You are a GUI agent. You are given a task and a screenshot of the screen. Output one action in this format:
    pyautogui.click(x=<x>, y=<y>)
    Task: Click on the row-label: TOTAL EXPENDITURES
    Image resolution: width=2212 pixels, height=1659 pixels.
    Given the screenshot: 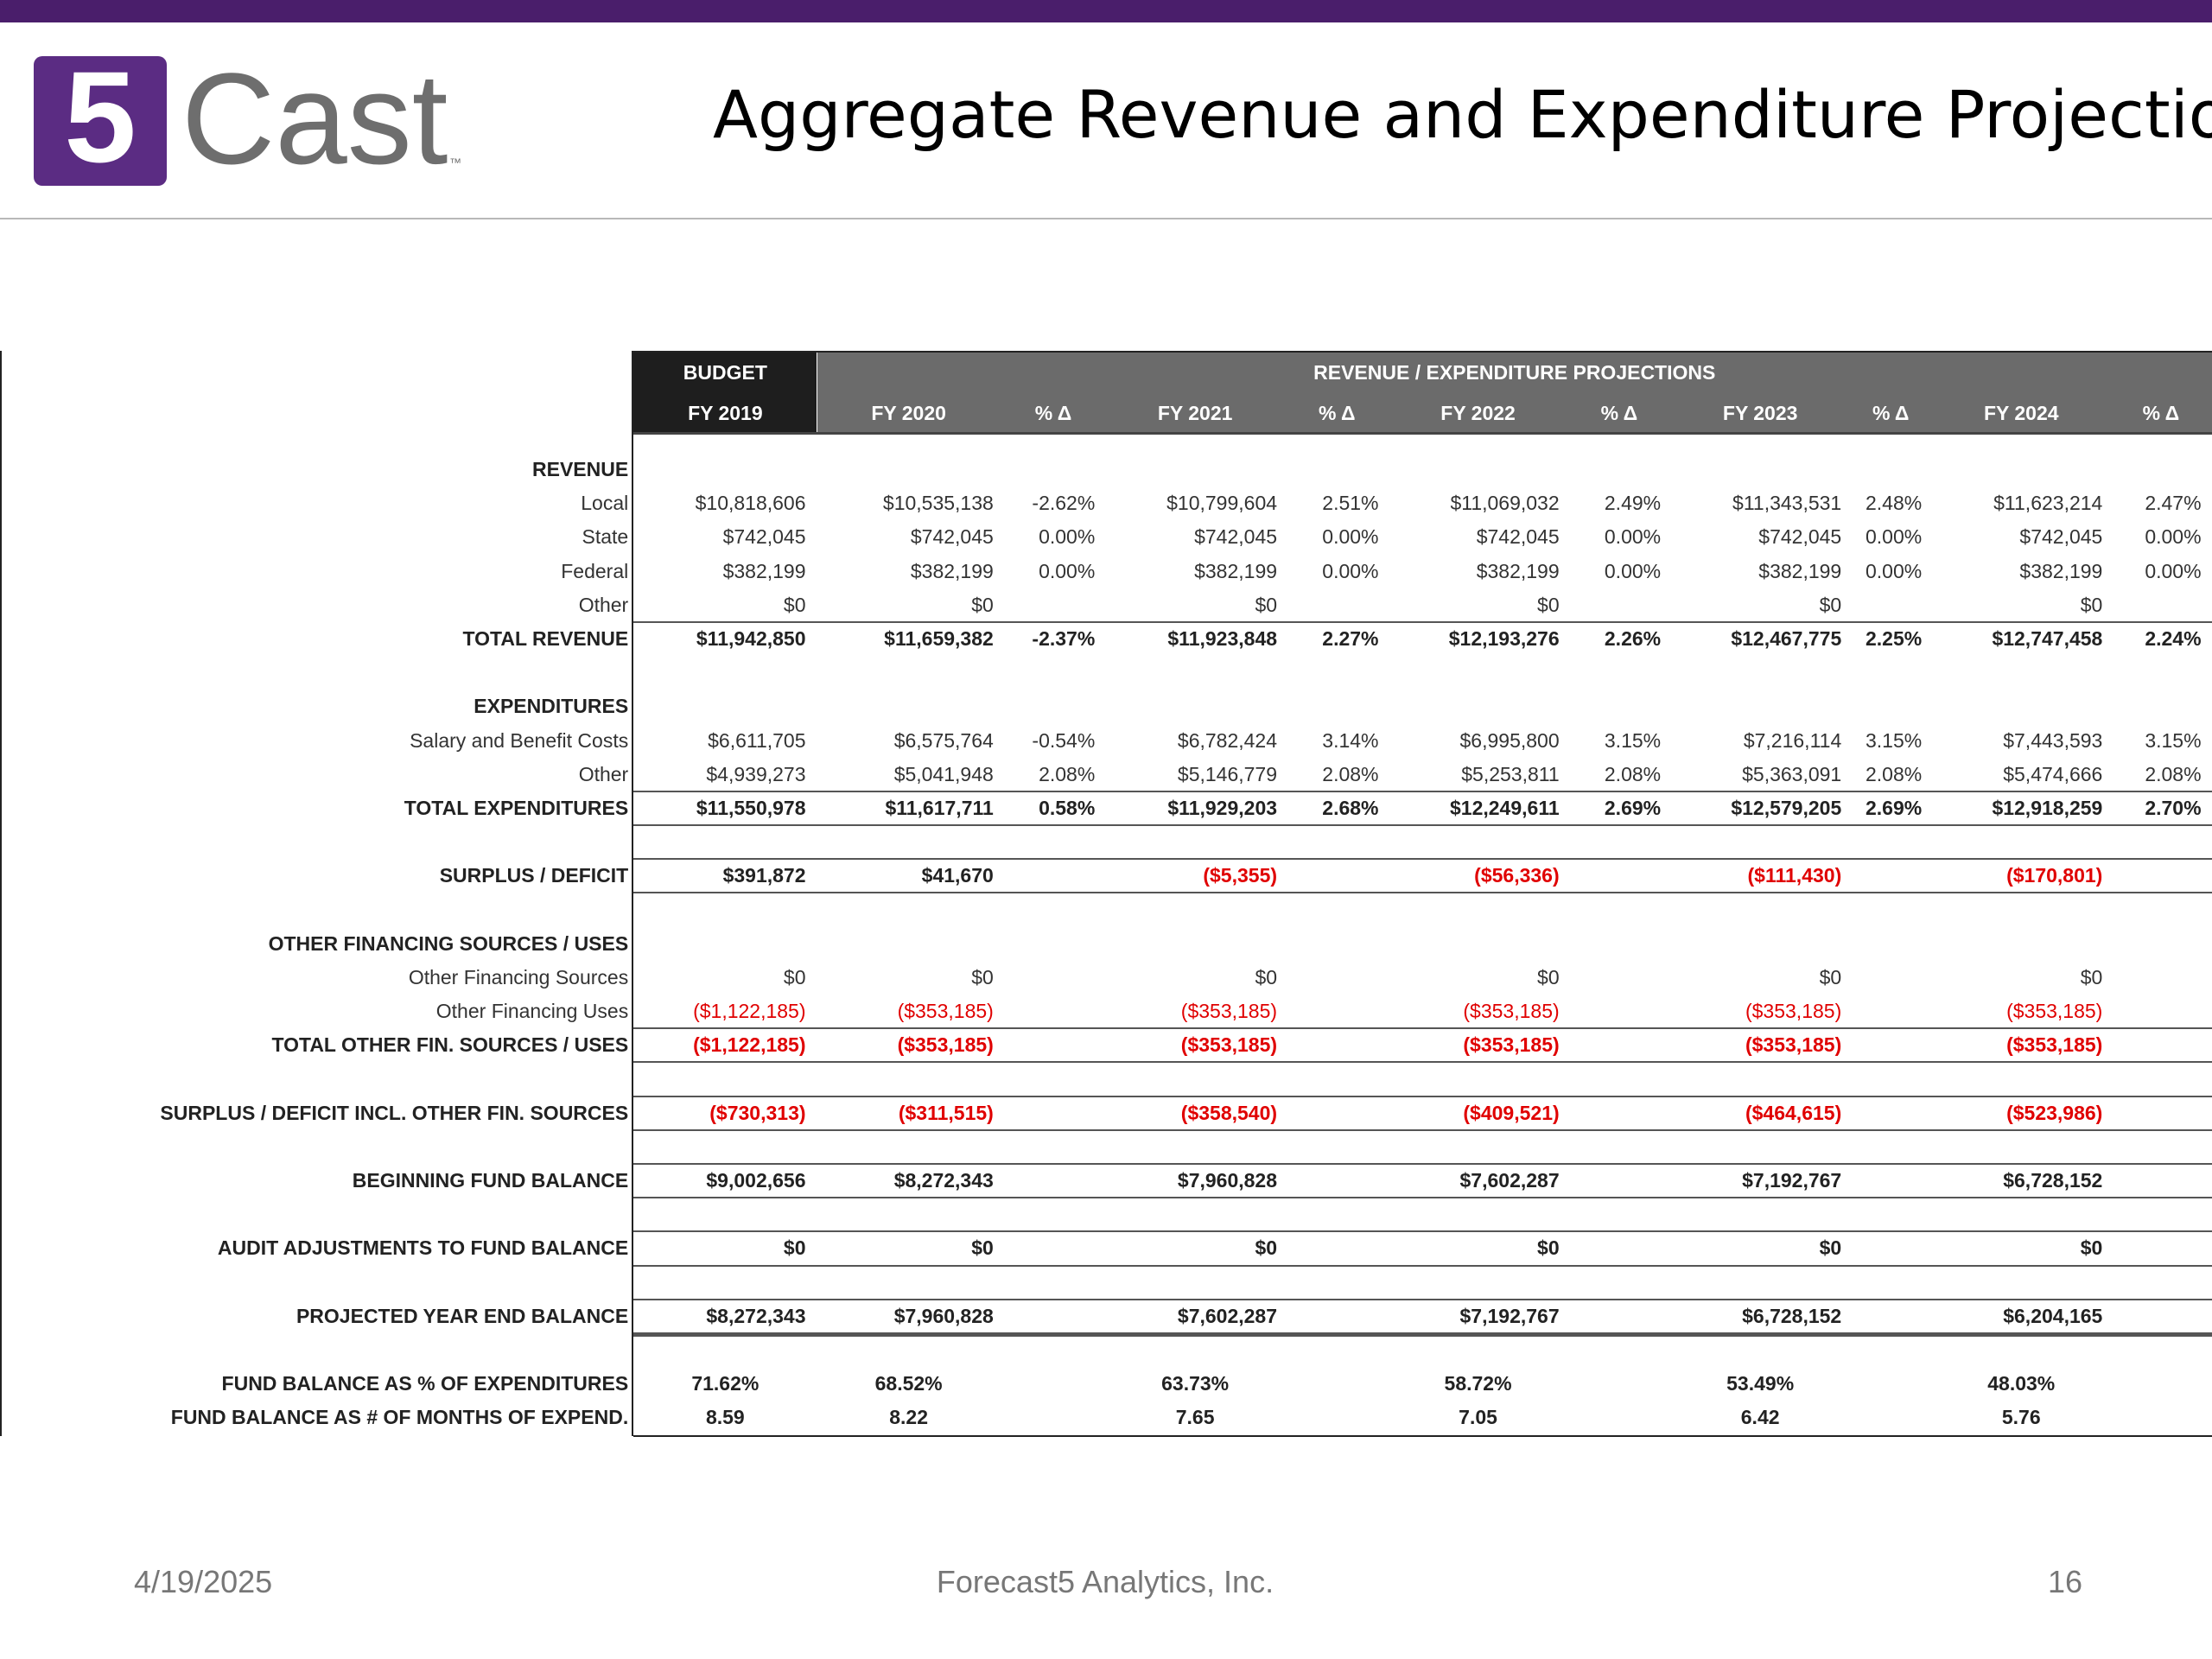 What is the action you would take?
    pyautogui.click(x=516, y=807)
    